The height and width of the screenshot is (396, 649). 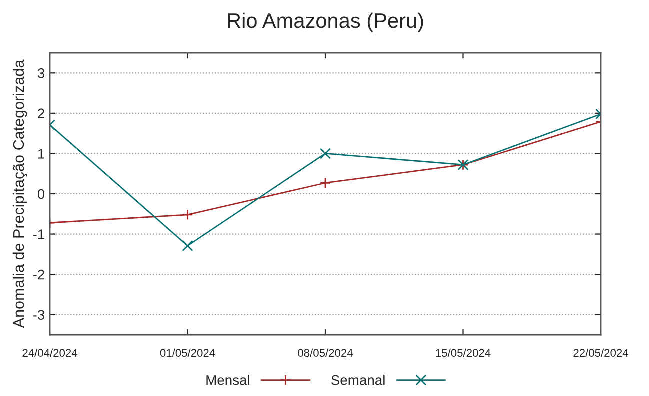 I want to click on y-tick-label: 0, so click(x=41, y=194).